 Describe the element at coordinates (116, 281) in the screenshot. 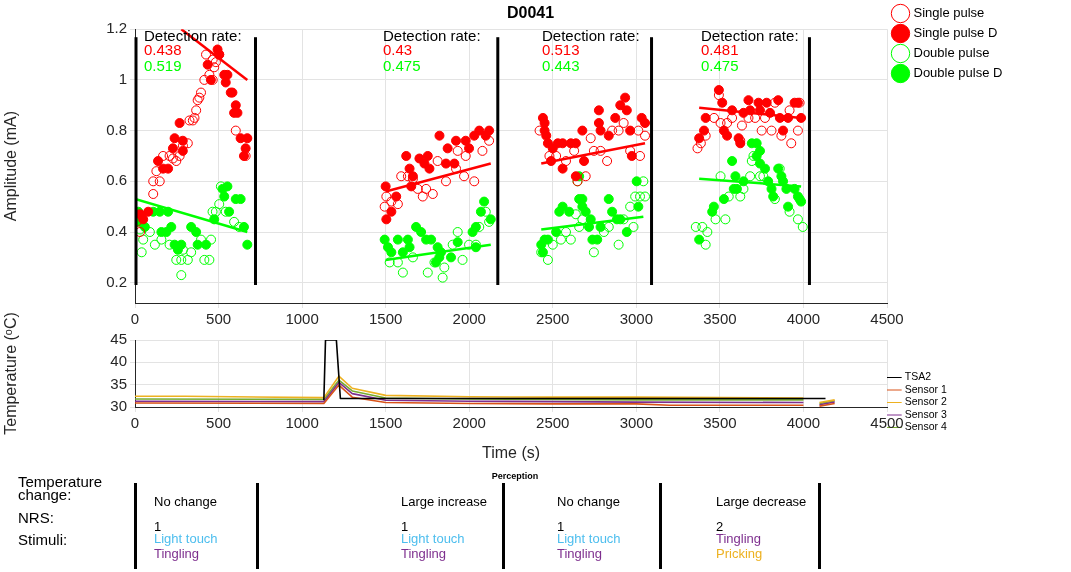

I see `y-tick-label: 0.2` at that location.